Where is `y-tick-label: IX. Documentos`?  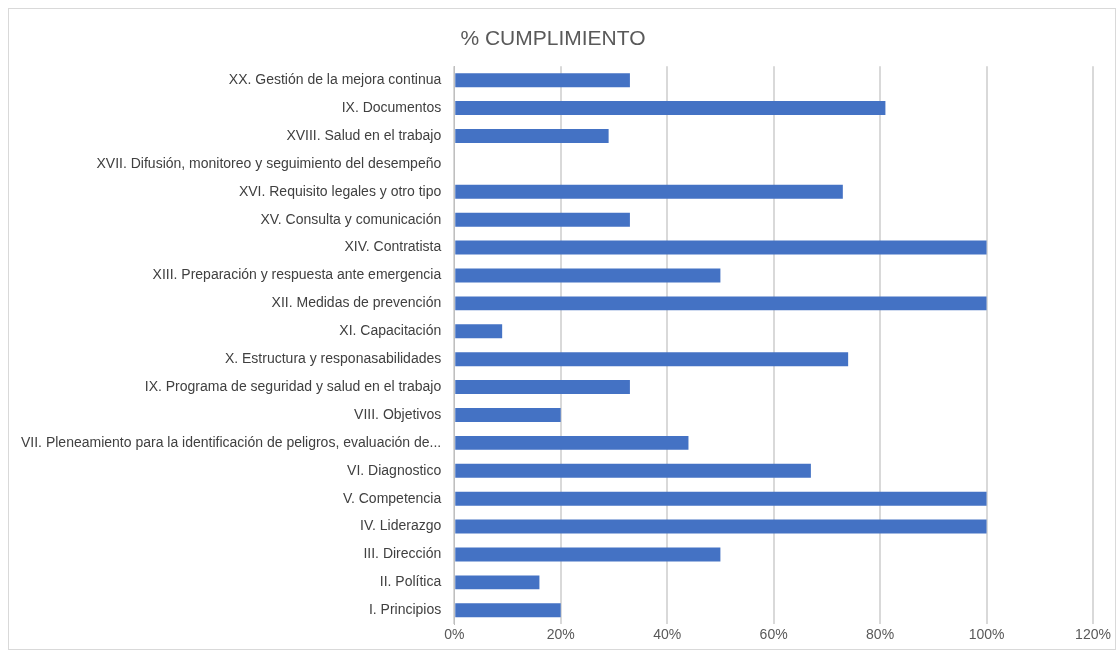
y-tick-label: IX. Documentos is located at coordinates (391, 106).